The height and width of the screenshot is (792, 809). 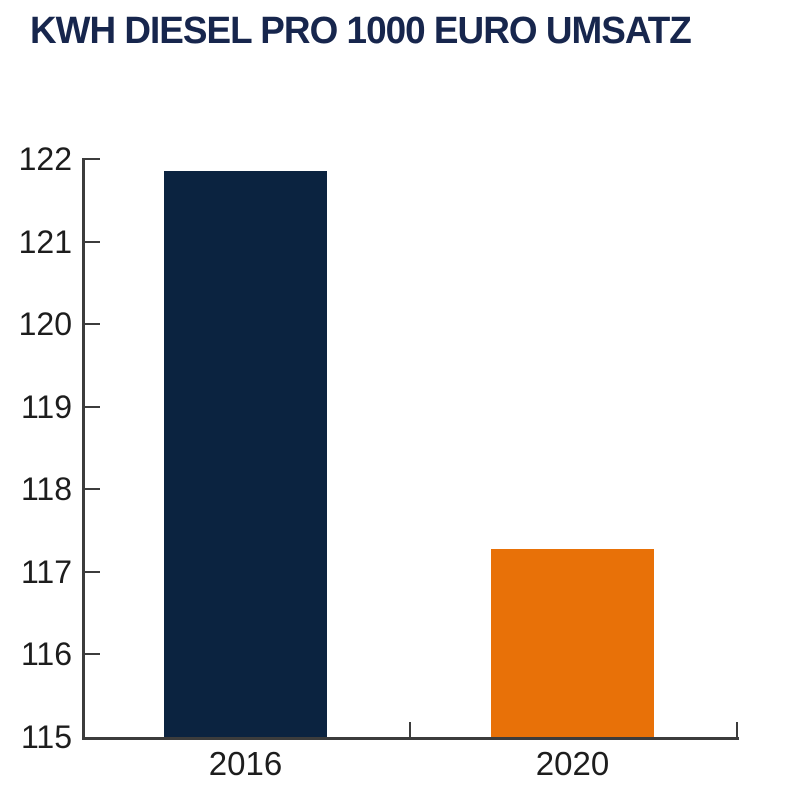 I want to click on y-tick-label: 121, so click(x=45, y=241).